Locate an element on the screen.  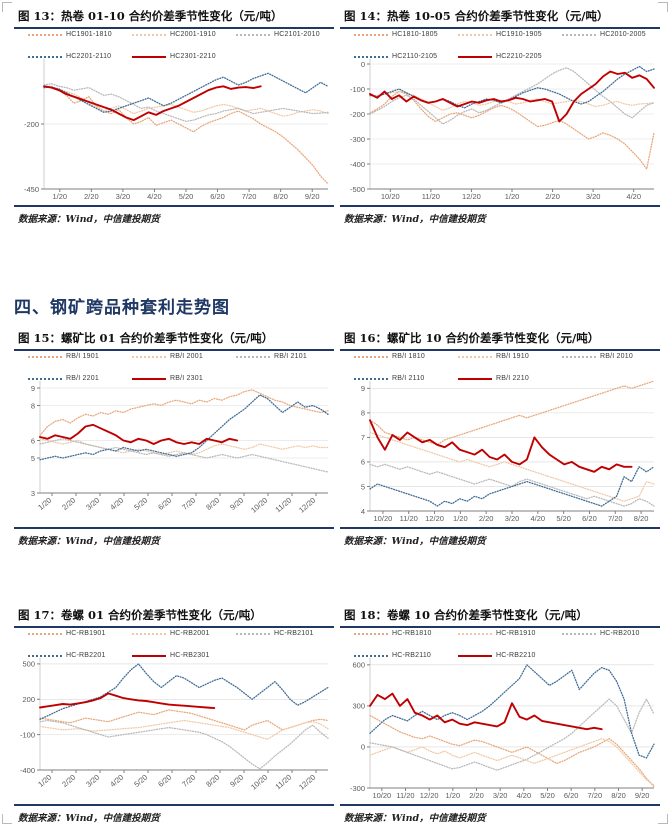
legend-item: HC-RB1910 is located at coordinates (497, 633).